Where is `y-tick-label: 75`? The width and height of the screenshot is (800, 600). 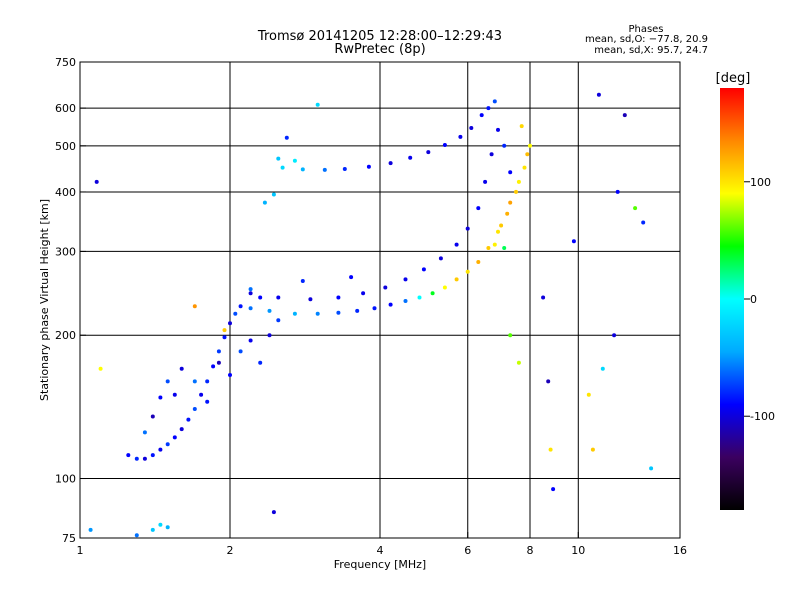
y-tick-label: 75 is located at coordinates (69, 538).